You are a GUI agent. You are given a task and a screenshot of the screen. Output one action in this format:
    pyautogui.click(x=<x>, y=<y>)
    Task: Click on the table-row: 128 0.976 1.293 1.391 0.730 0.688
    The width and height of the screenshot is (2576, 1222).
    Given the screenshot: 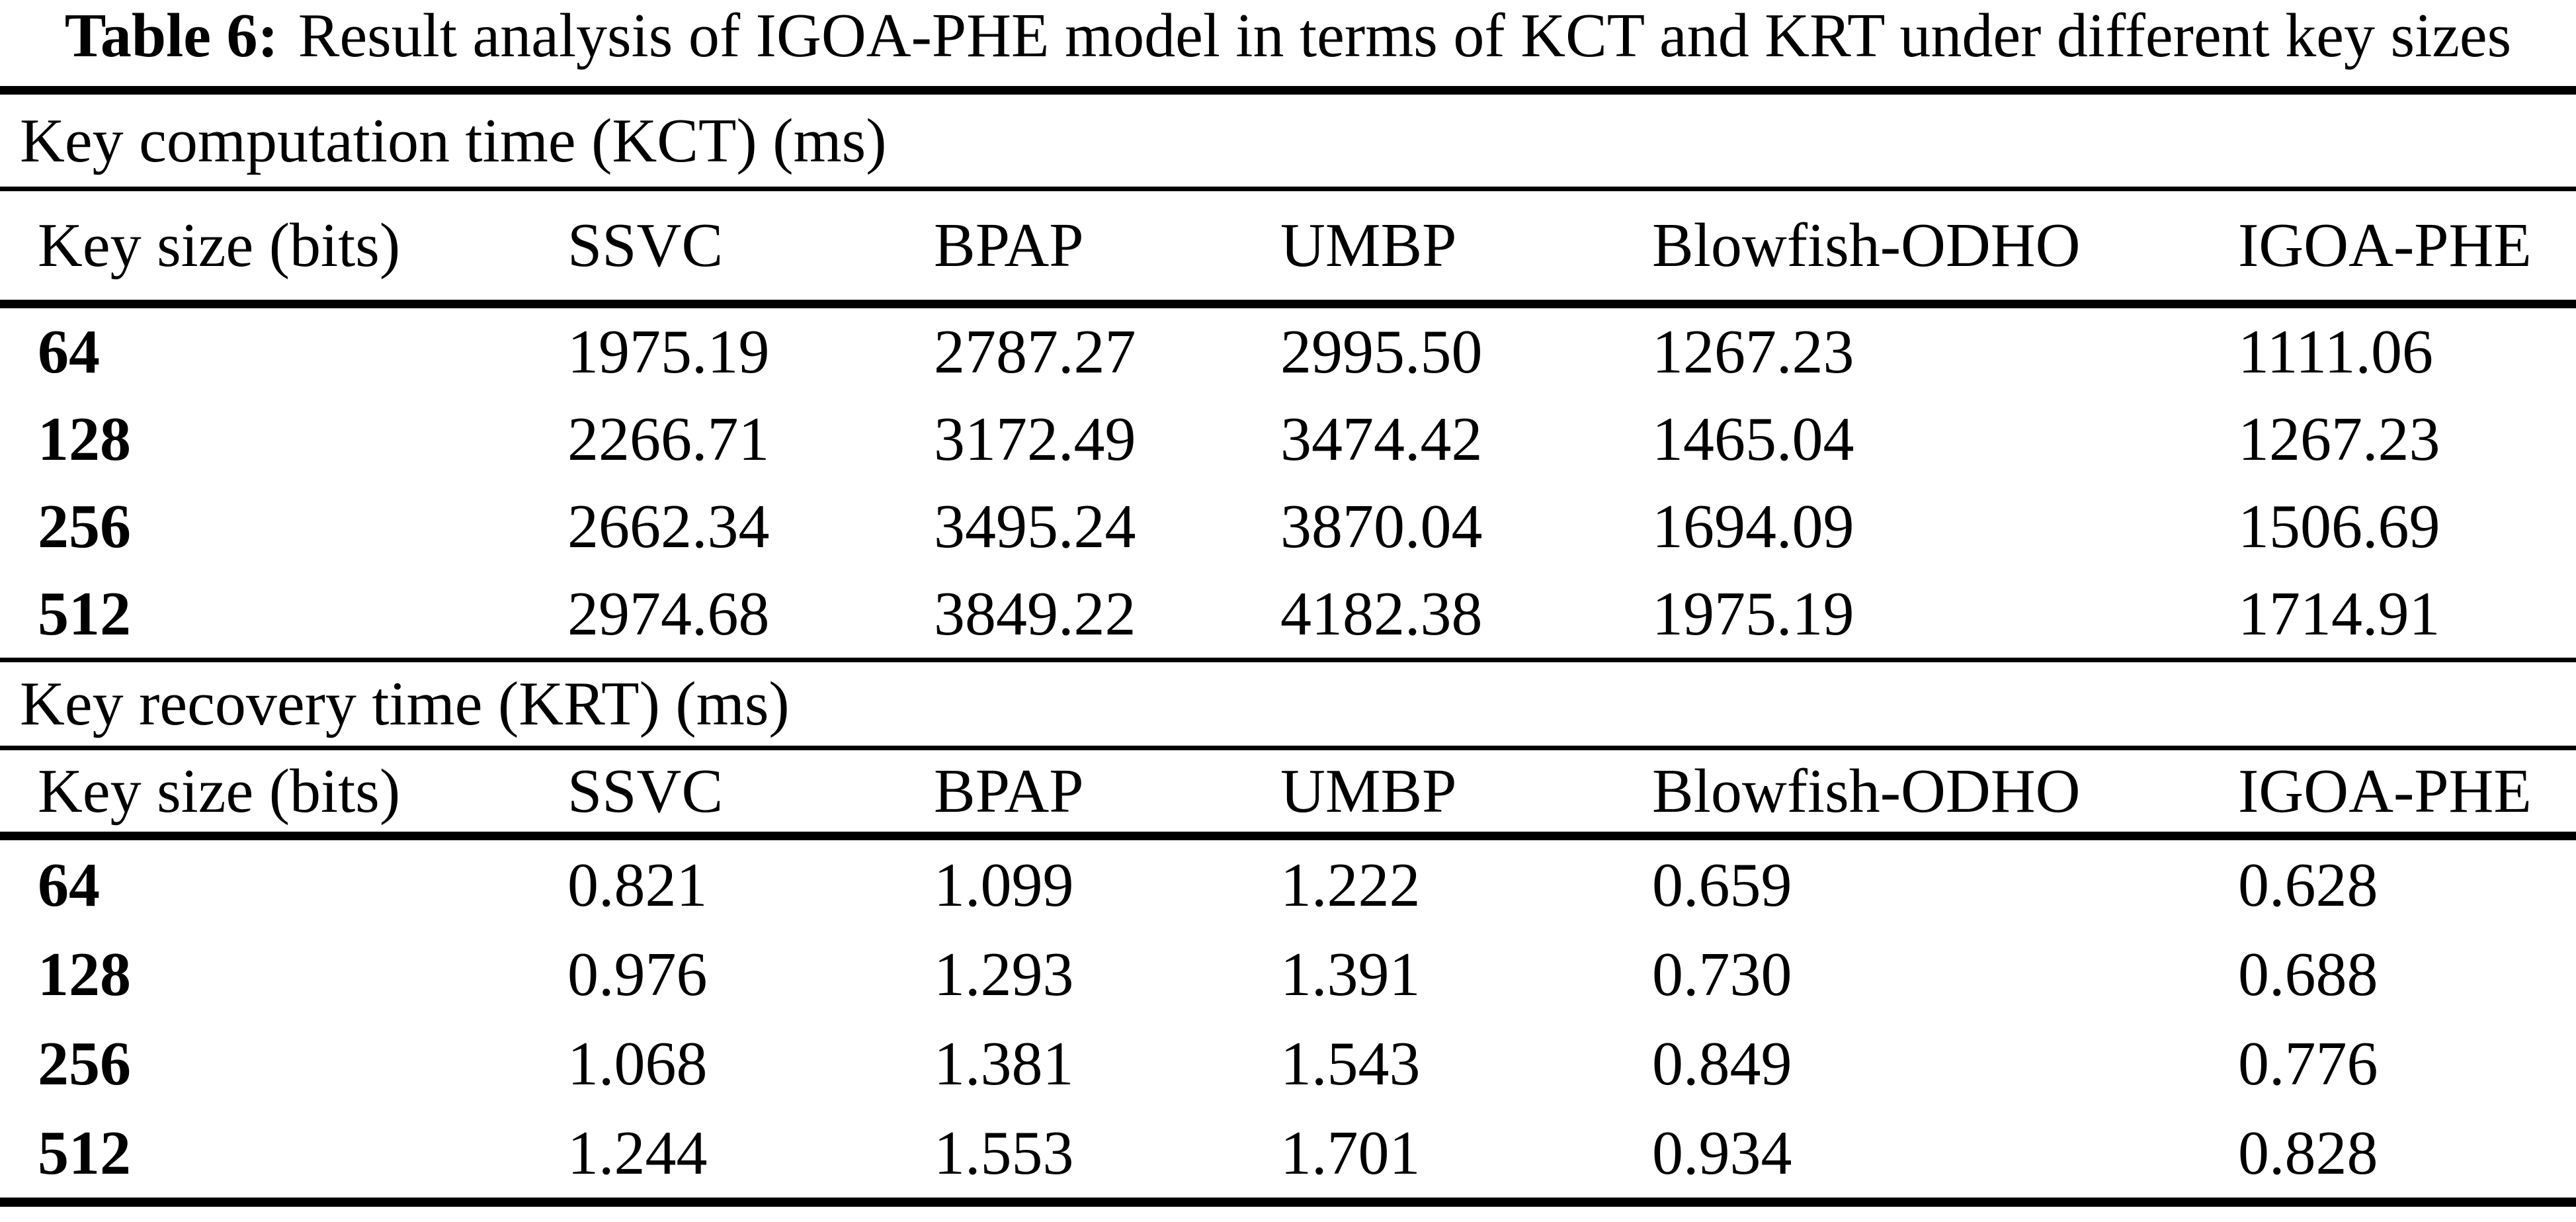 What is the action you would take?
    pyautogui.click(x=1288, y=975)
    